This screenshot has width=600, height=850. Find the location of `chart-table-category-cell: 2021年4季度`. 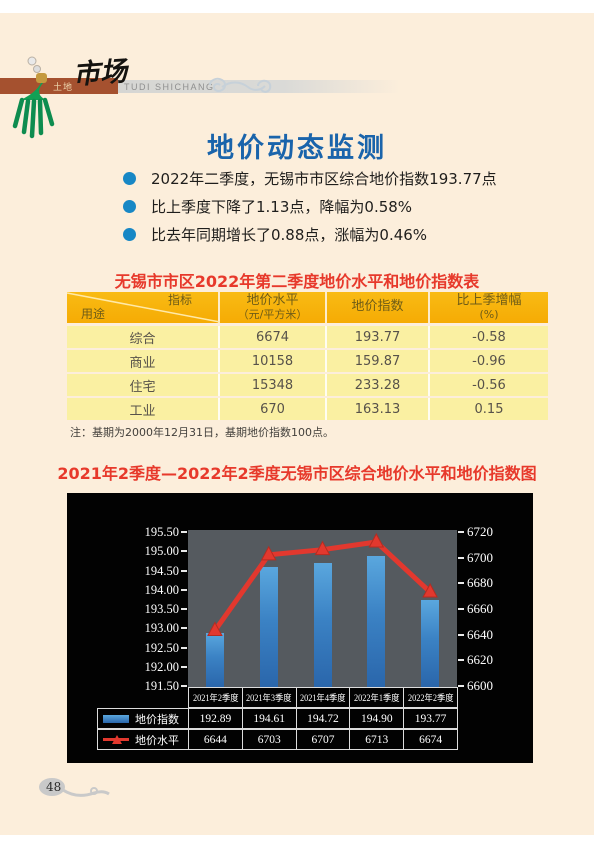

chart-table-category-cell: 2021年4季度 is located at coordinates (323, 697).